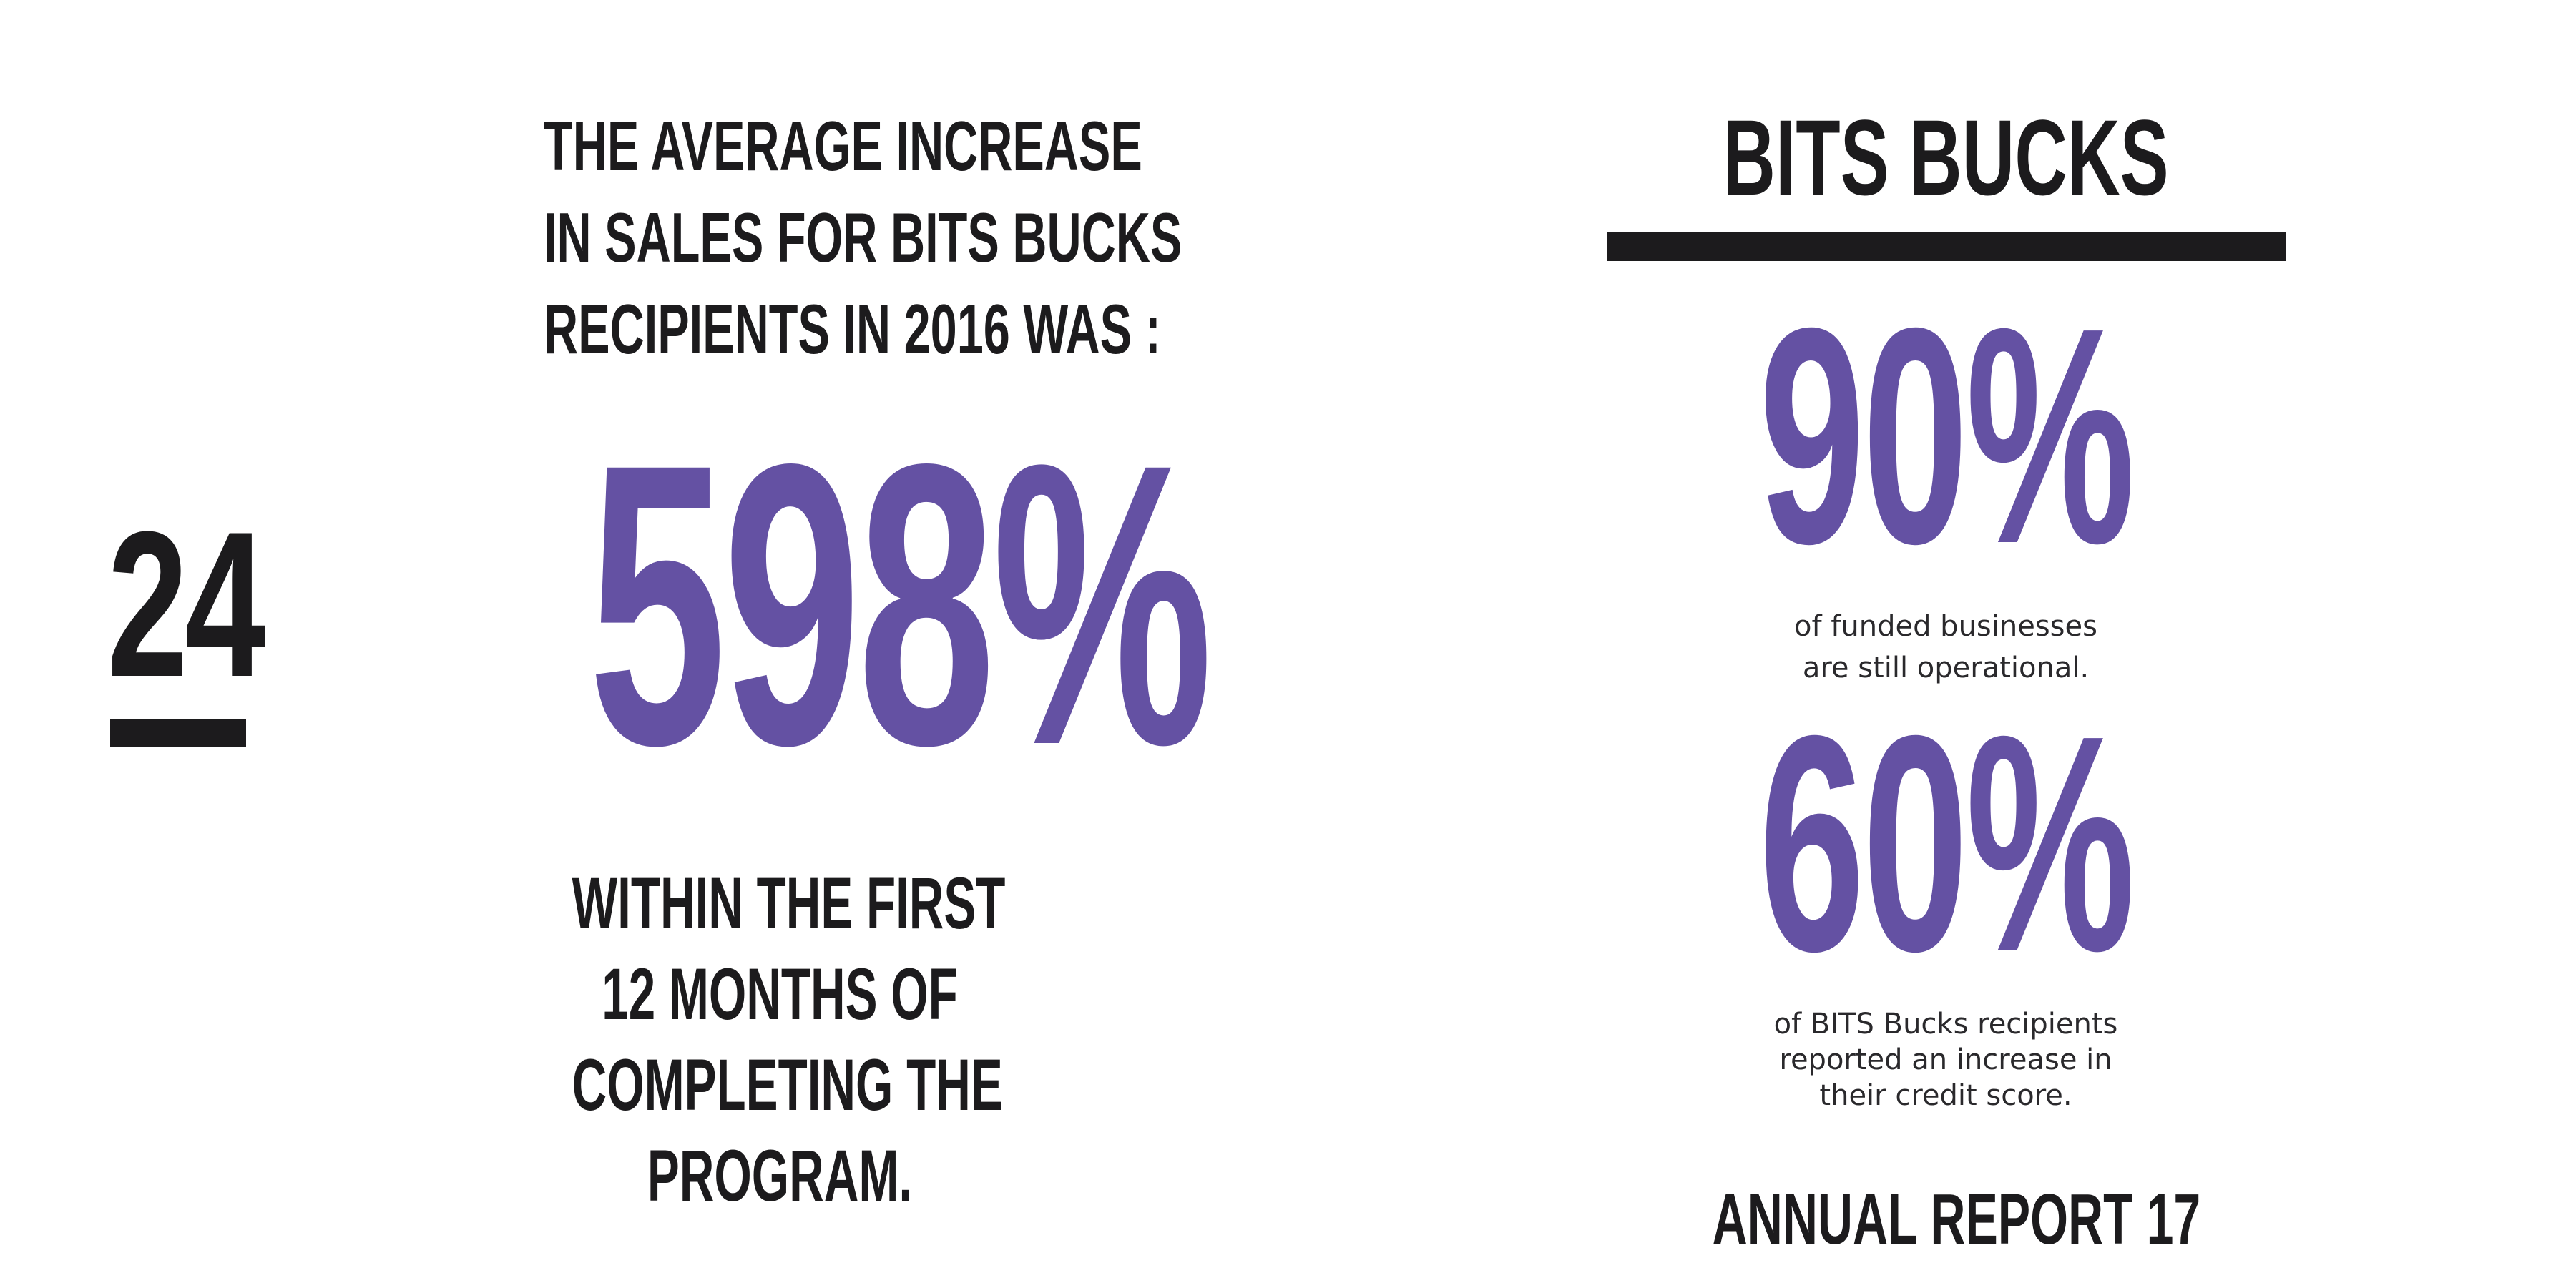  I want to click on sales-increase-value: 598%, so click(901, 604).